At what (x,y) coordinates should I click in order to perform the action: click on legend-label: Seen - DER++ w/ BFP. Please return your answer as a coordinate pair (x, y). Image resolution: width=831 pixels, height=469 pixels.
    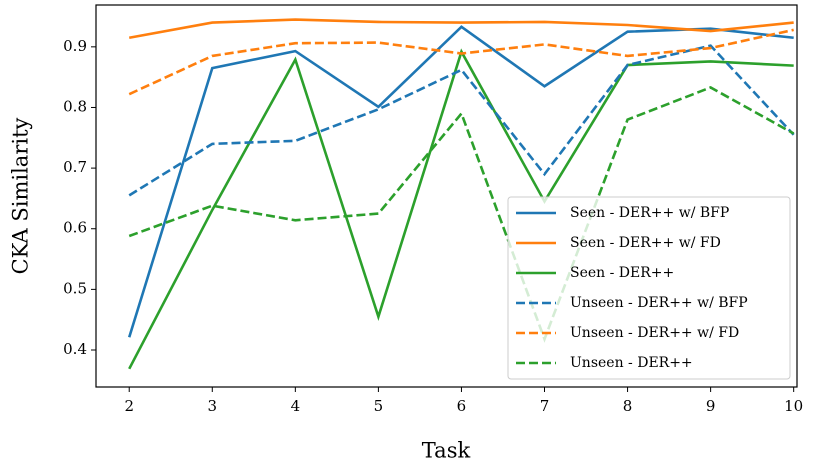
    Looking at the image, I should click on (649, 213).